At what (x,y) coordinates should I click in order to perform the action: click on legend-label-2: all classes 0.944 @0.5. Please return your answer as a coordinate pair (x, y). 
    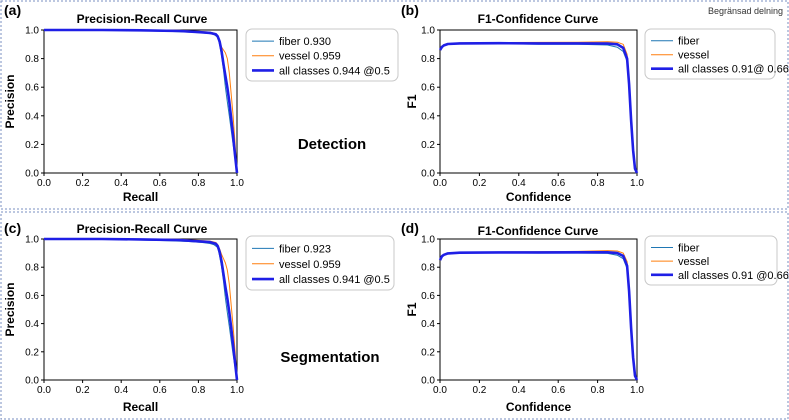
    Looking at the image, I should click on (334, 71).